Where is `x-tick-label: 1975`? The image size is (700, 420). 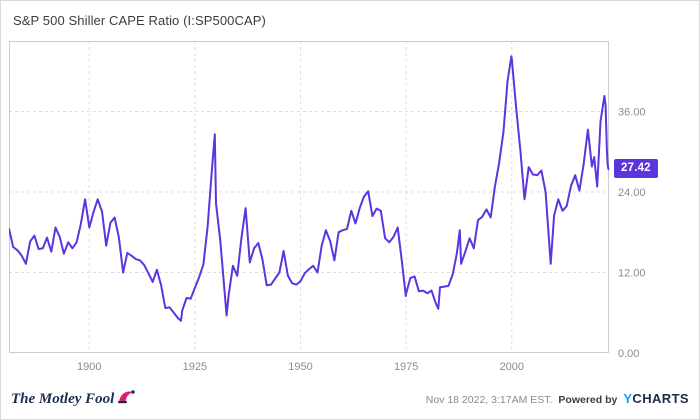 x-tick-label: 1975 is located at coordinates (406, 367).